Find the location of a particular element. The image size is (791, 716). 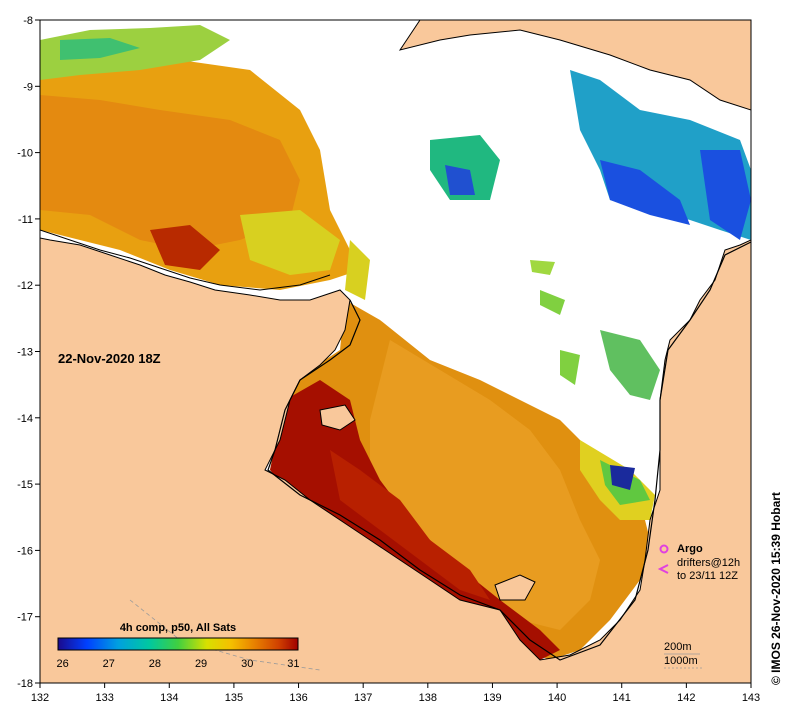

y-tick-label: -16 is located at coordinates (25, 551).